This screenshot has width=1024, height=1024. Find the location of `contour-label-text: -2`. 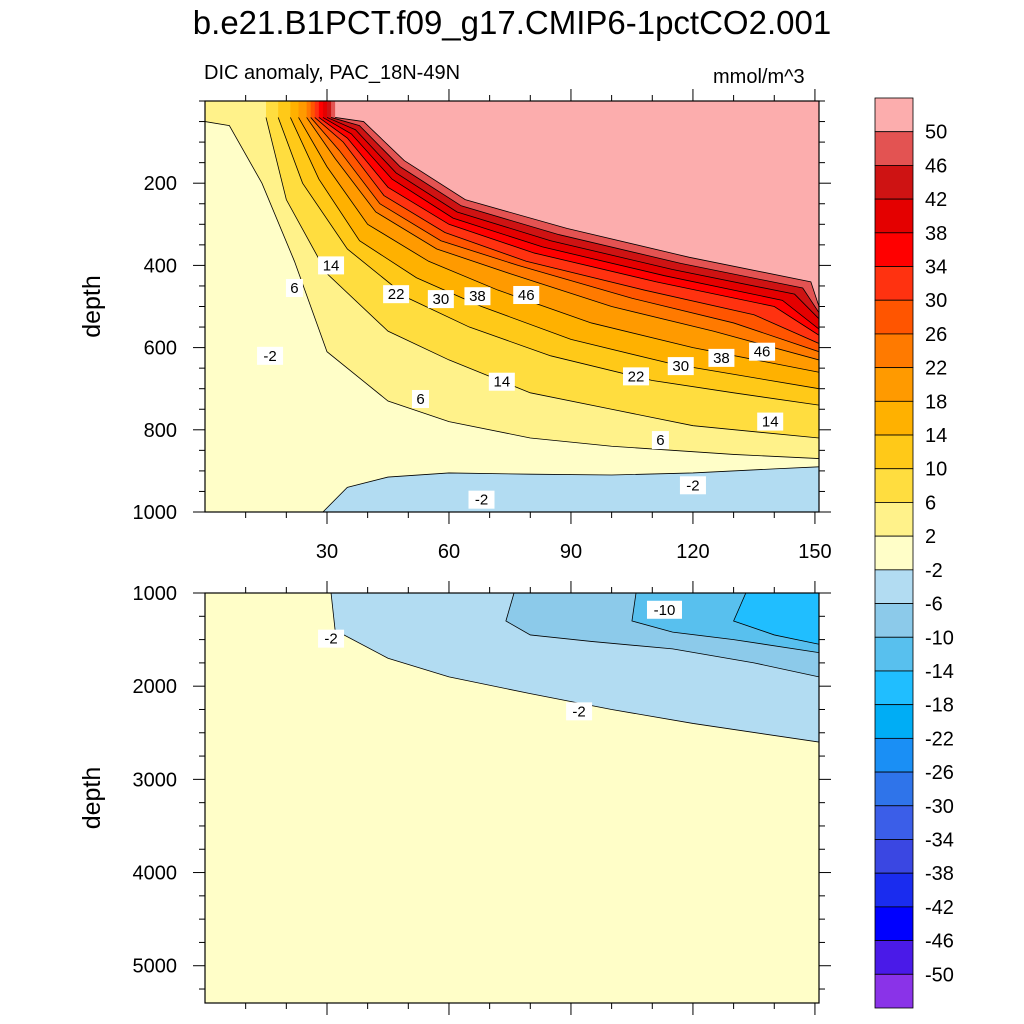

contour-label-text: -2 is located at coordinates (578, 711).